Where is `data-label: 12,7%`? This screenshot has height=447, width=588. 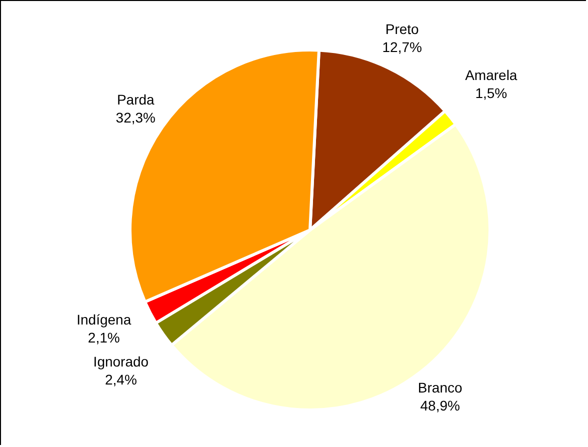
data-label: 12,7% is located at coordinates (402, 47).